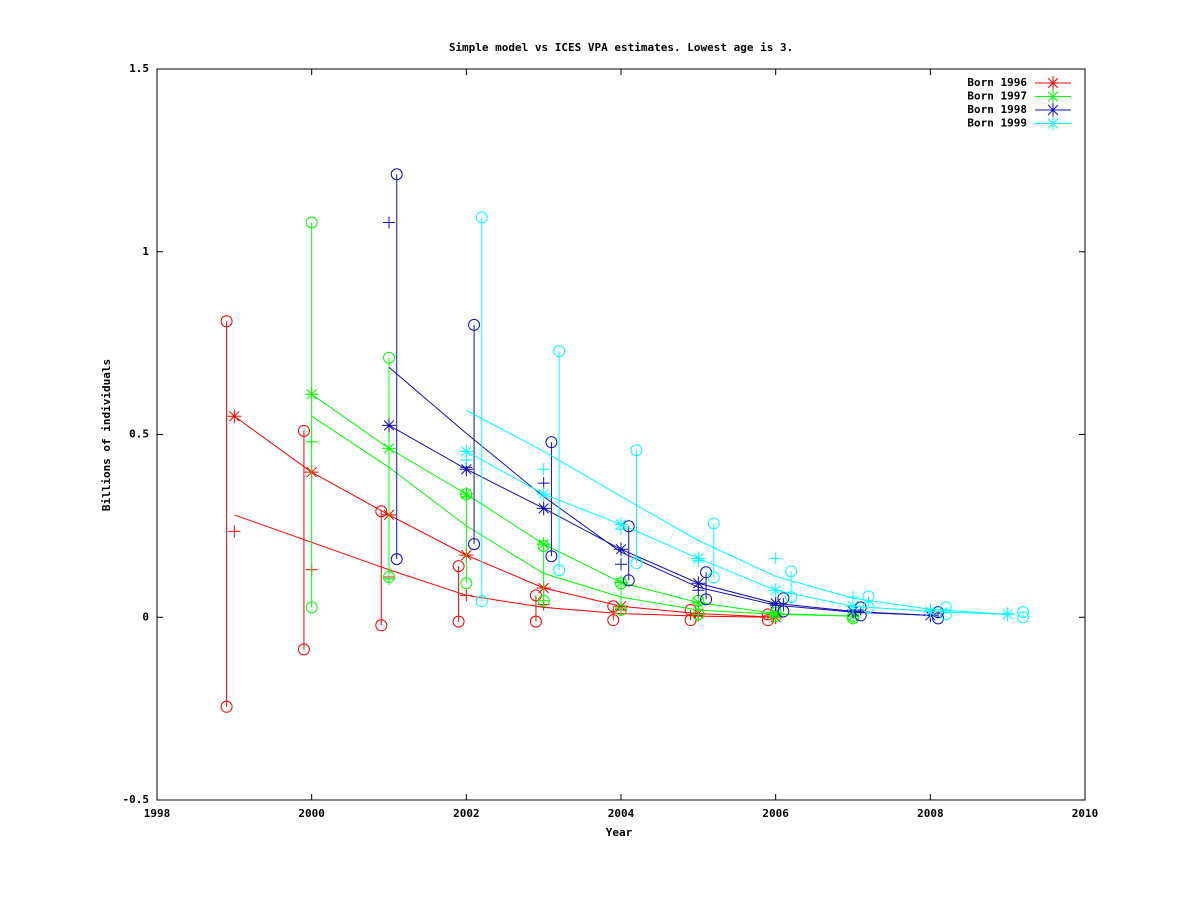  Describe the element at coordinates (136, 799) in the screenshot. I see `y-tick-label: -0.5` at that location.